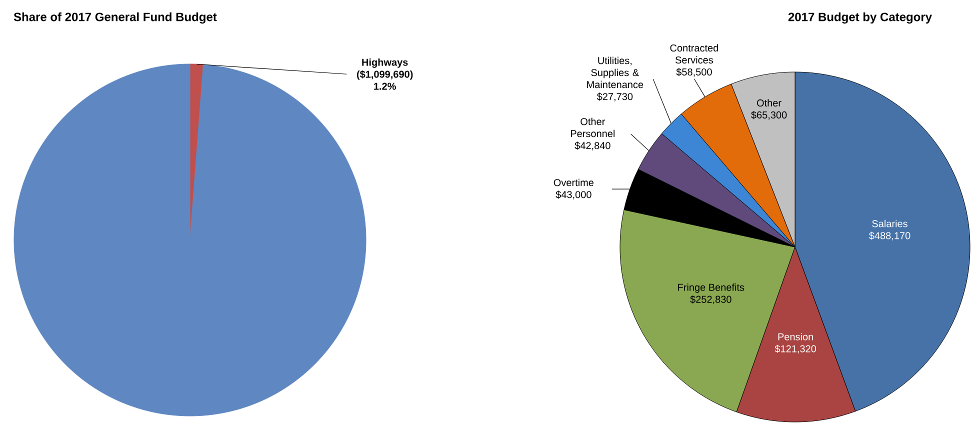 The image size is (975, 437). Describe the element at coordinates (769, 115) in the screenshot. I see `data-label: $65,300` at that location.